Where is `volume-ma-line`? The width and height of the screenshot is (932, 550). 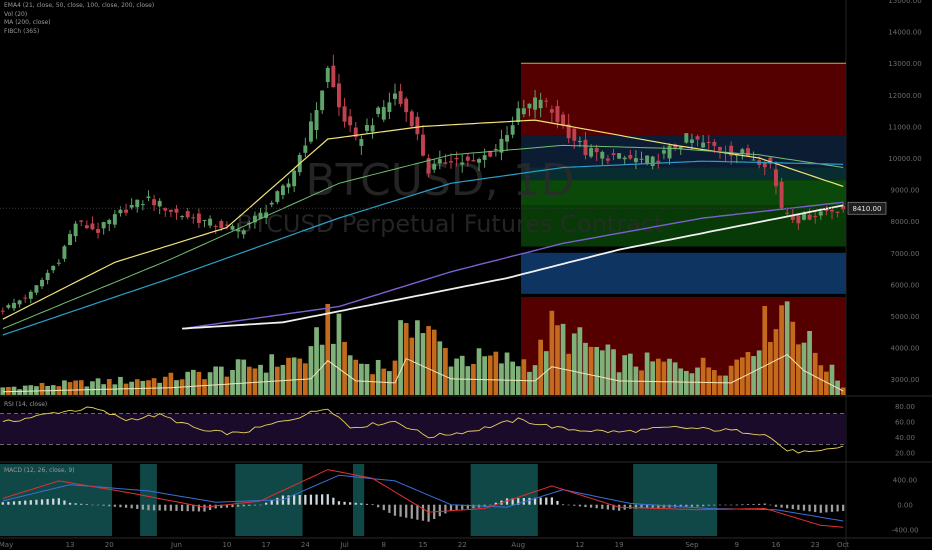
volume-ma-line is located at coordinates (423, 373).